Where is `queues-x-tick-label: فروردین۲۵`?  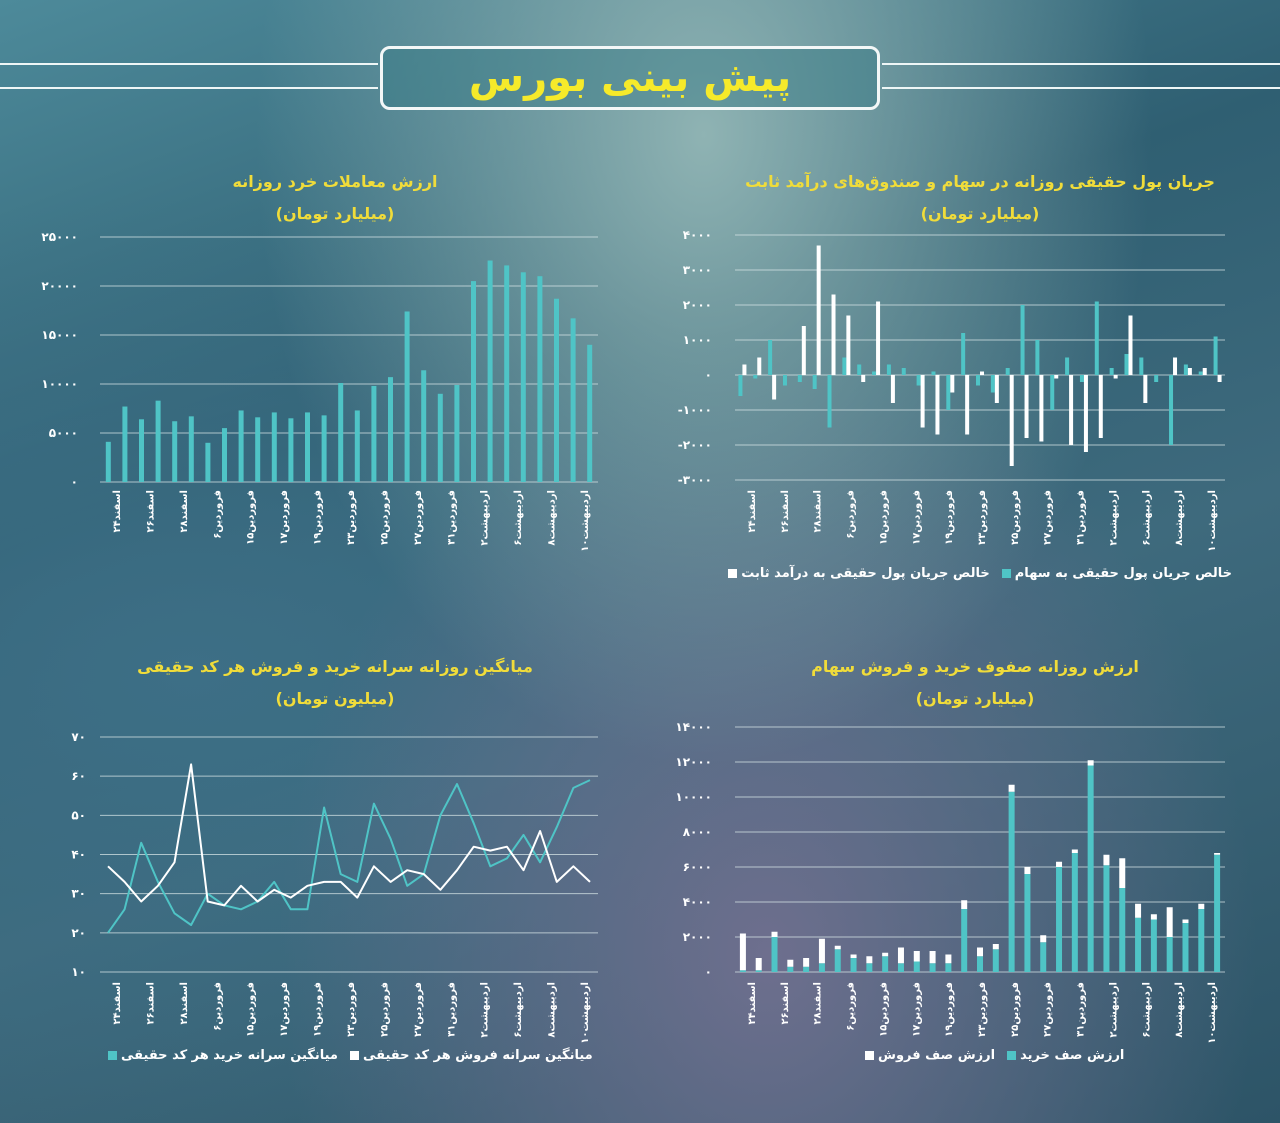
queues-x-tick-label: فروردین۲۵ is located at coordinates (1015, 1009).